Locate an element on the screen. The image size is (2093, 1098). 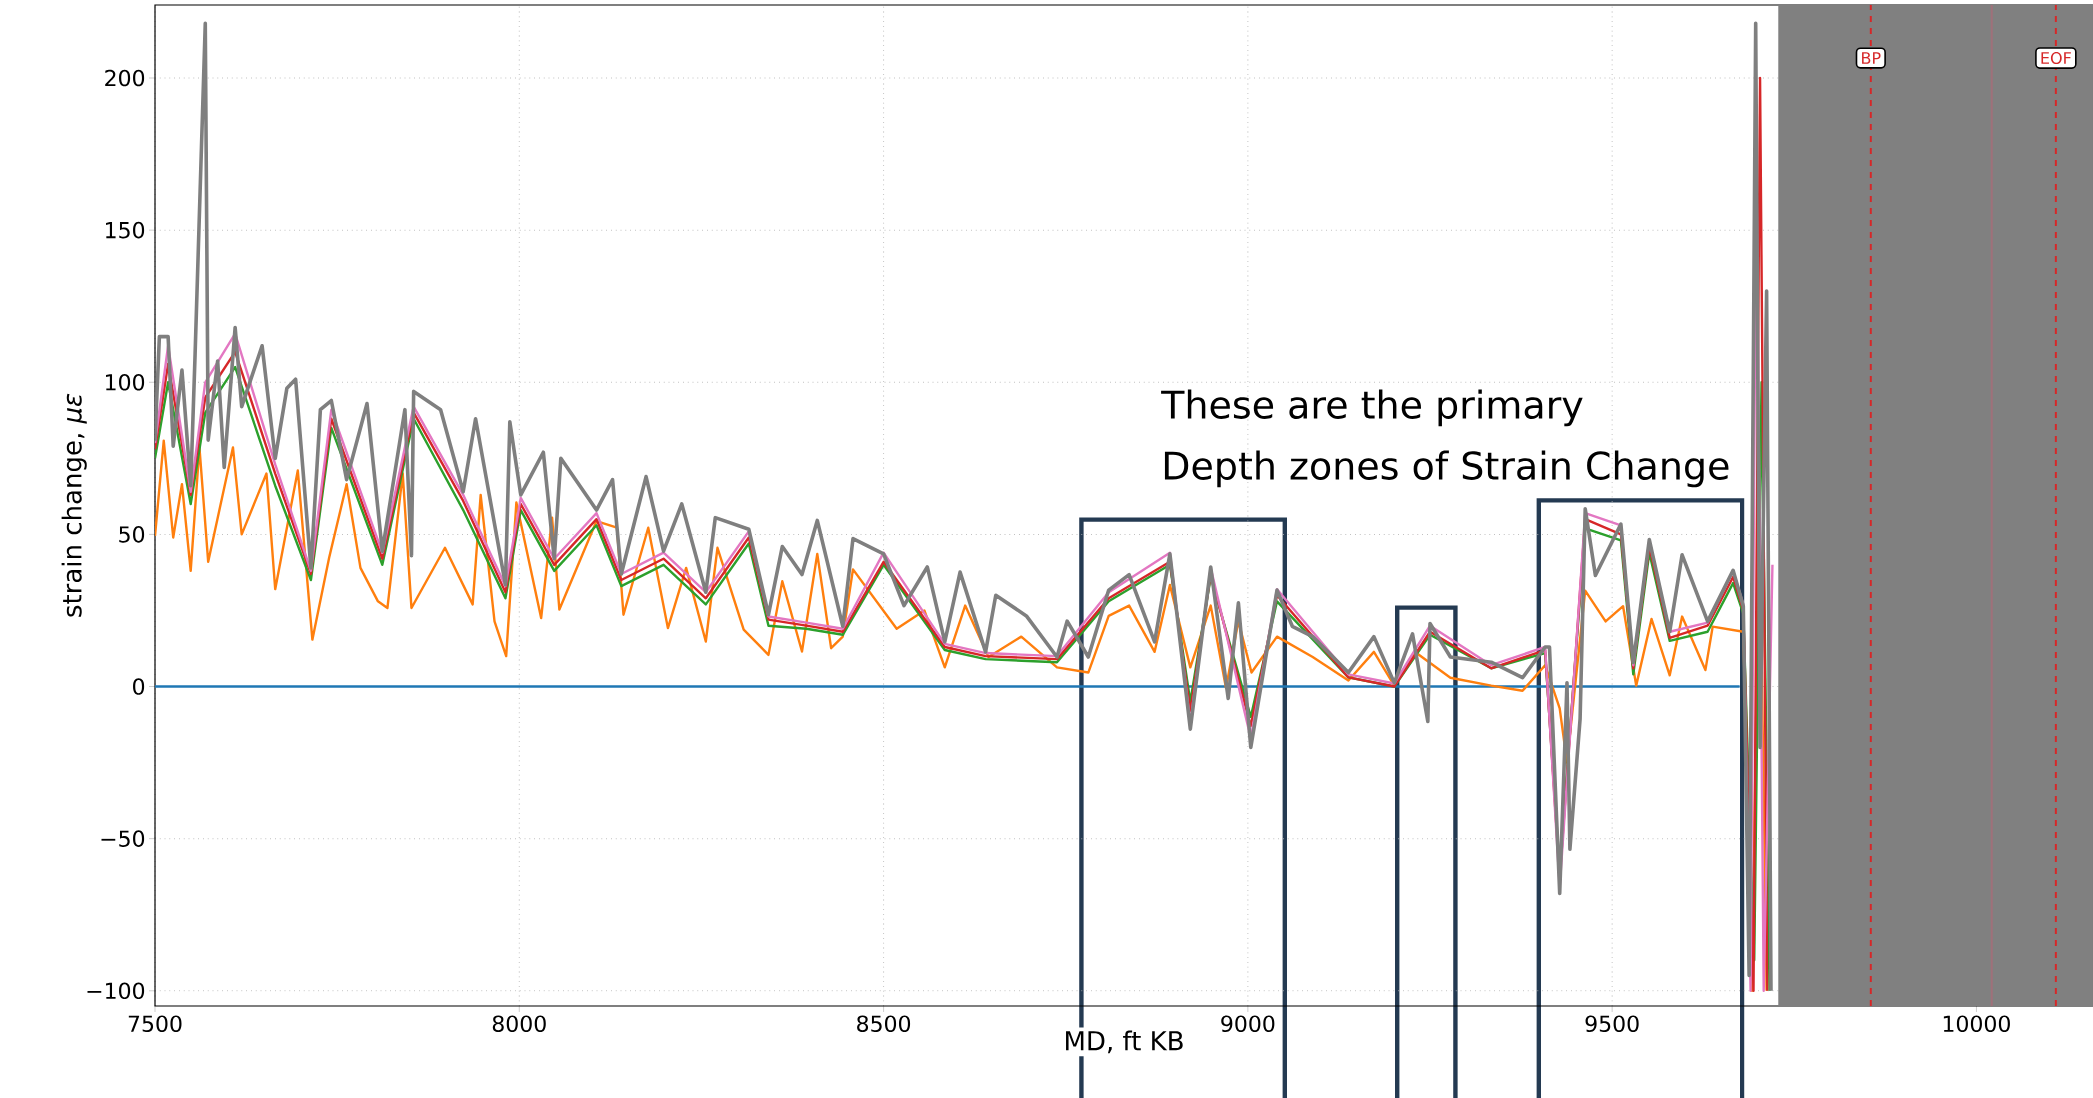
annotation: Depth zones of Strain Change is located at coordinates (1446, 469).